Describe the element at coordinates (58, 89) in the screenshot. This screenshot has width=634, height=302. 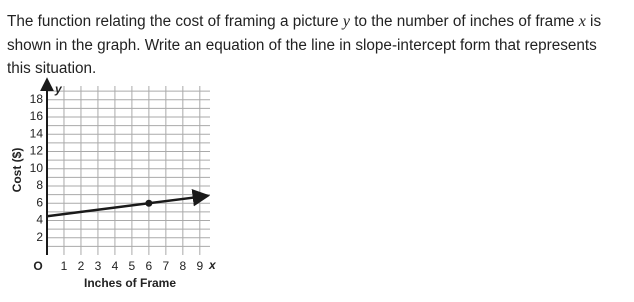
I see `y-axis-label: y` at that location.